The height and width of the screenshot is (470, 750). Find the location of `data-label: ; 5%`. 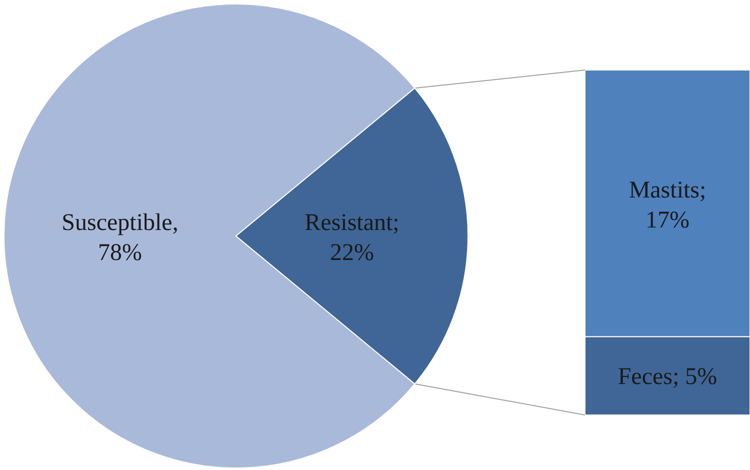

data-label: ; 5% is located at coordinates (695, 377).